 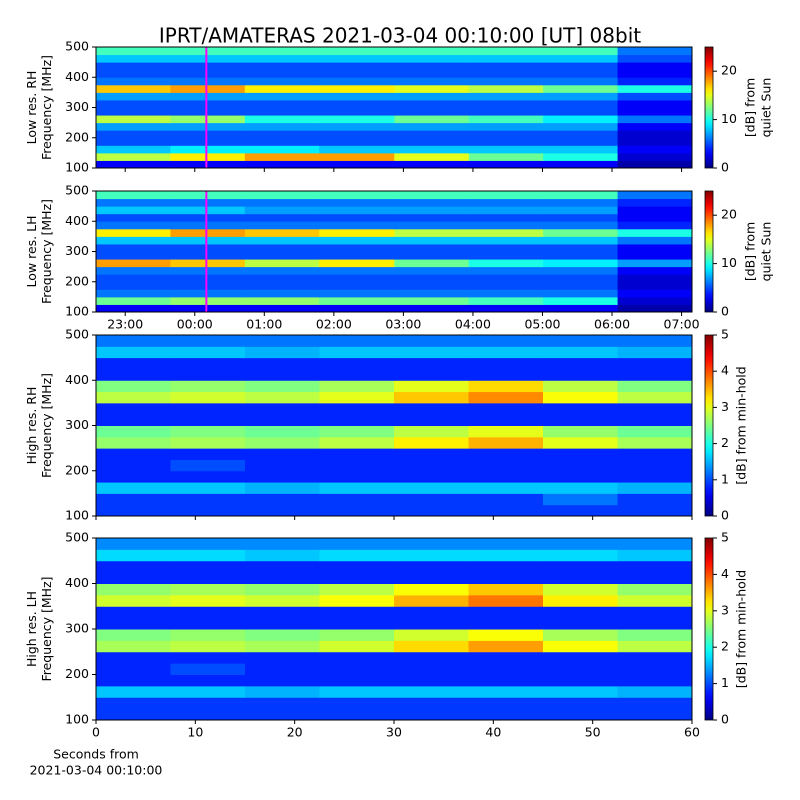 What do you see at coordinates (729, 70) in the screenshot?
I see `colorbar-tick-label: 20` at bounding box center [729, 70].